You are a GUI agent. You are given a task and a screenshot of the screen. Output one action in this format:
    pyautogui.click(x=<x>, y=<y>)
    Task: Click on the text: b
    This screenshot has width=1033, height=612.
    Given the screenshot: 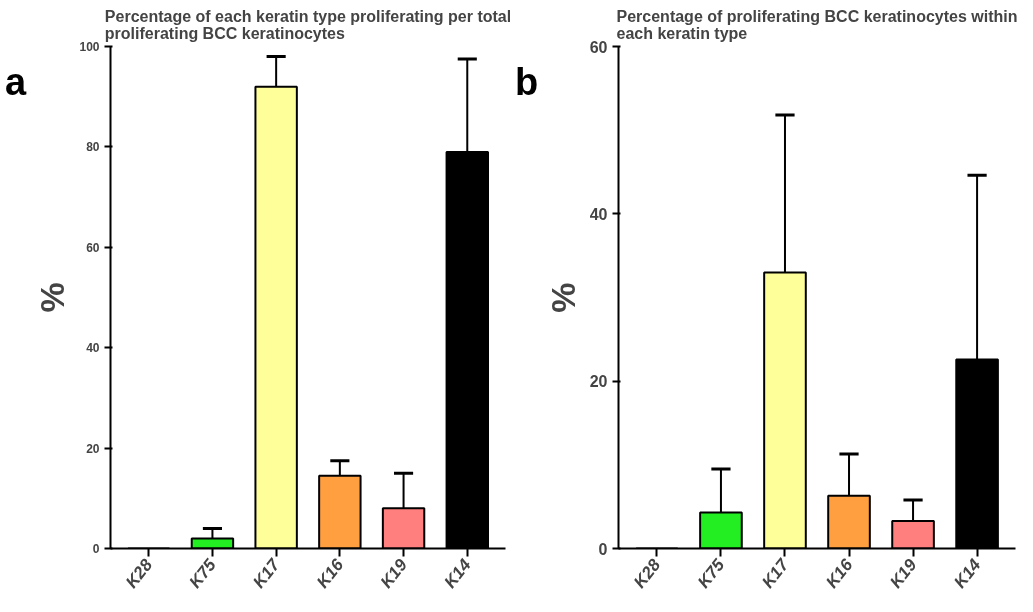 What is the action you would take?
    pyautogui.click(x=527, y=82)
    